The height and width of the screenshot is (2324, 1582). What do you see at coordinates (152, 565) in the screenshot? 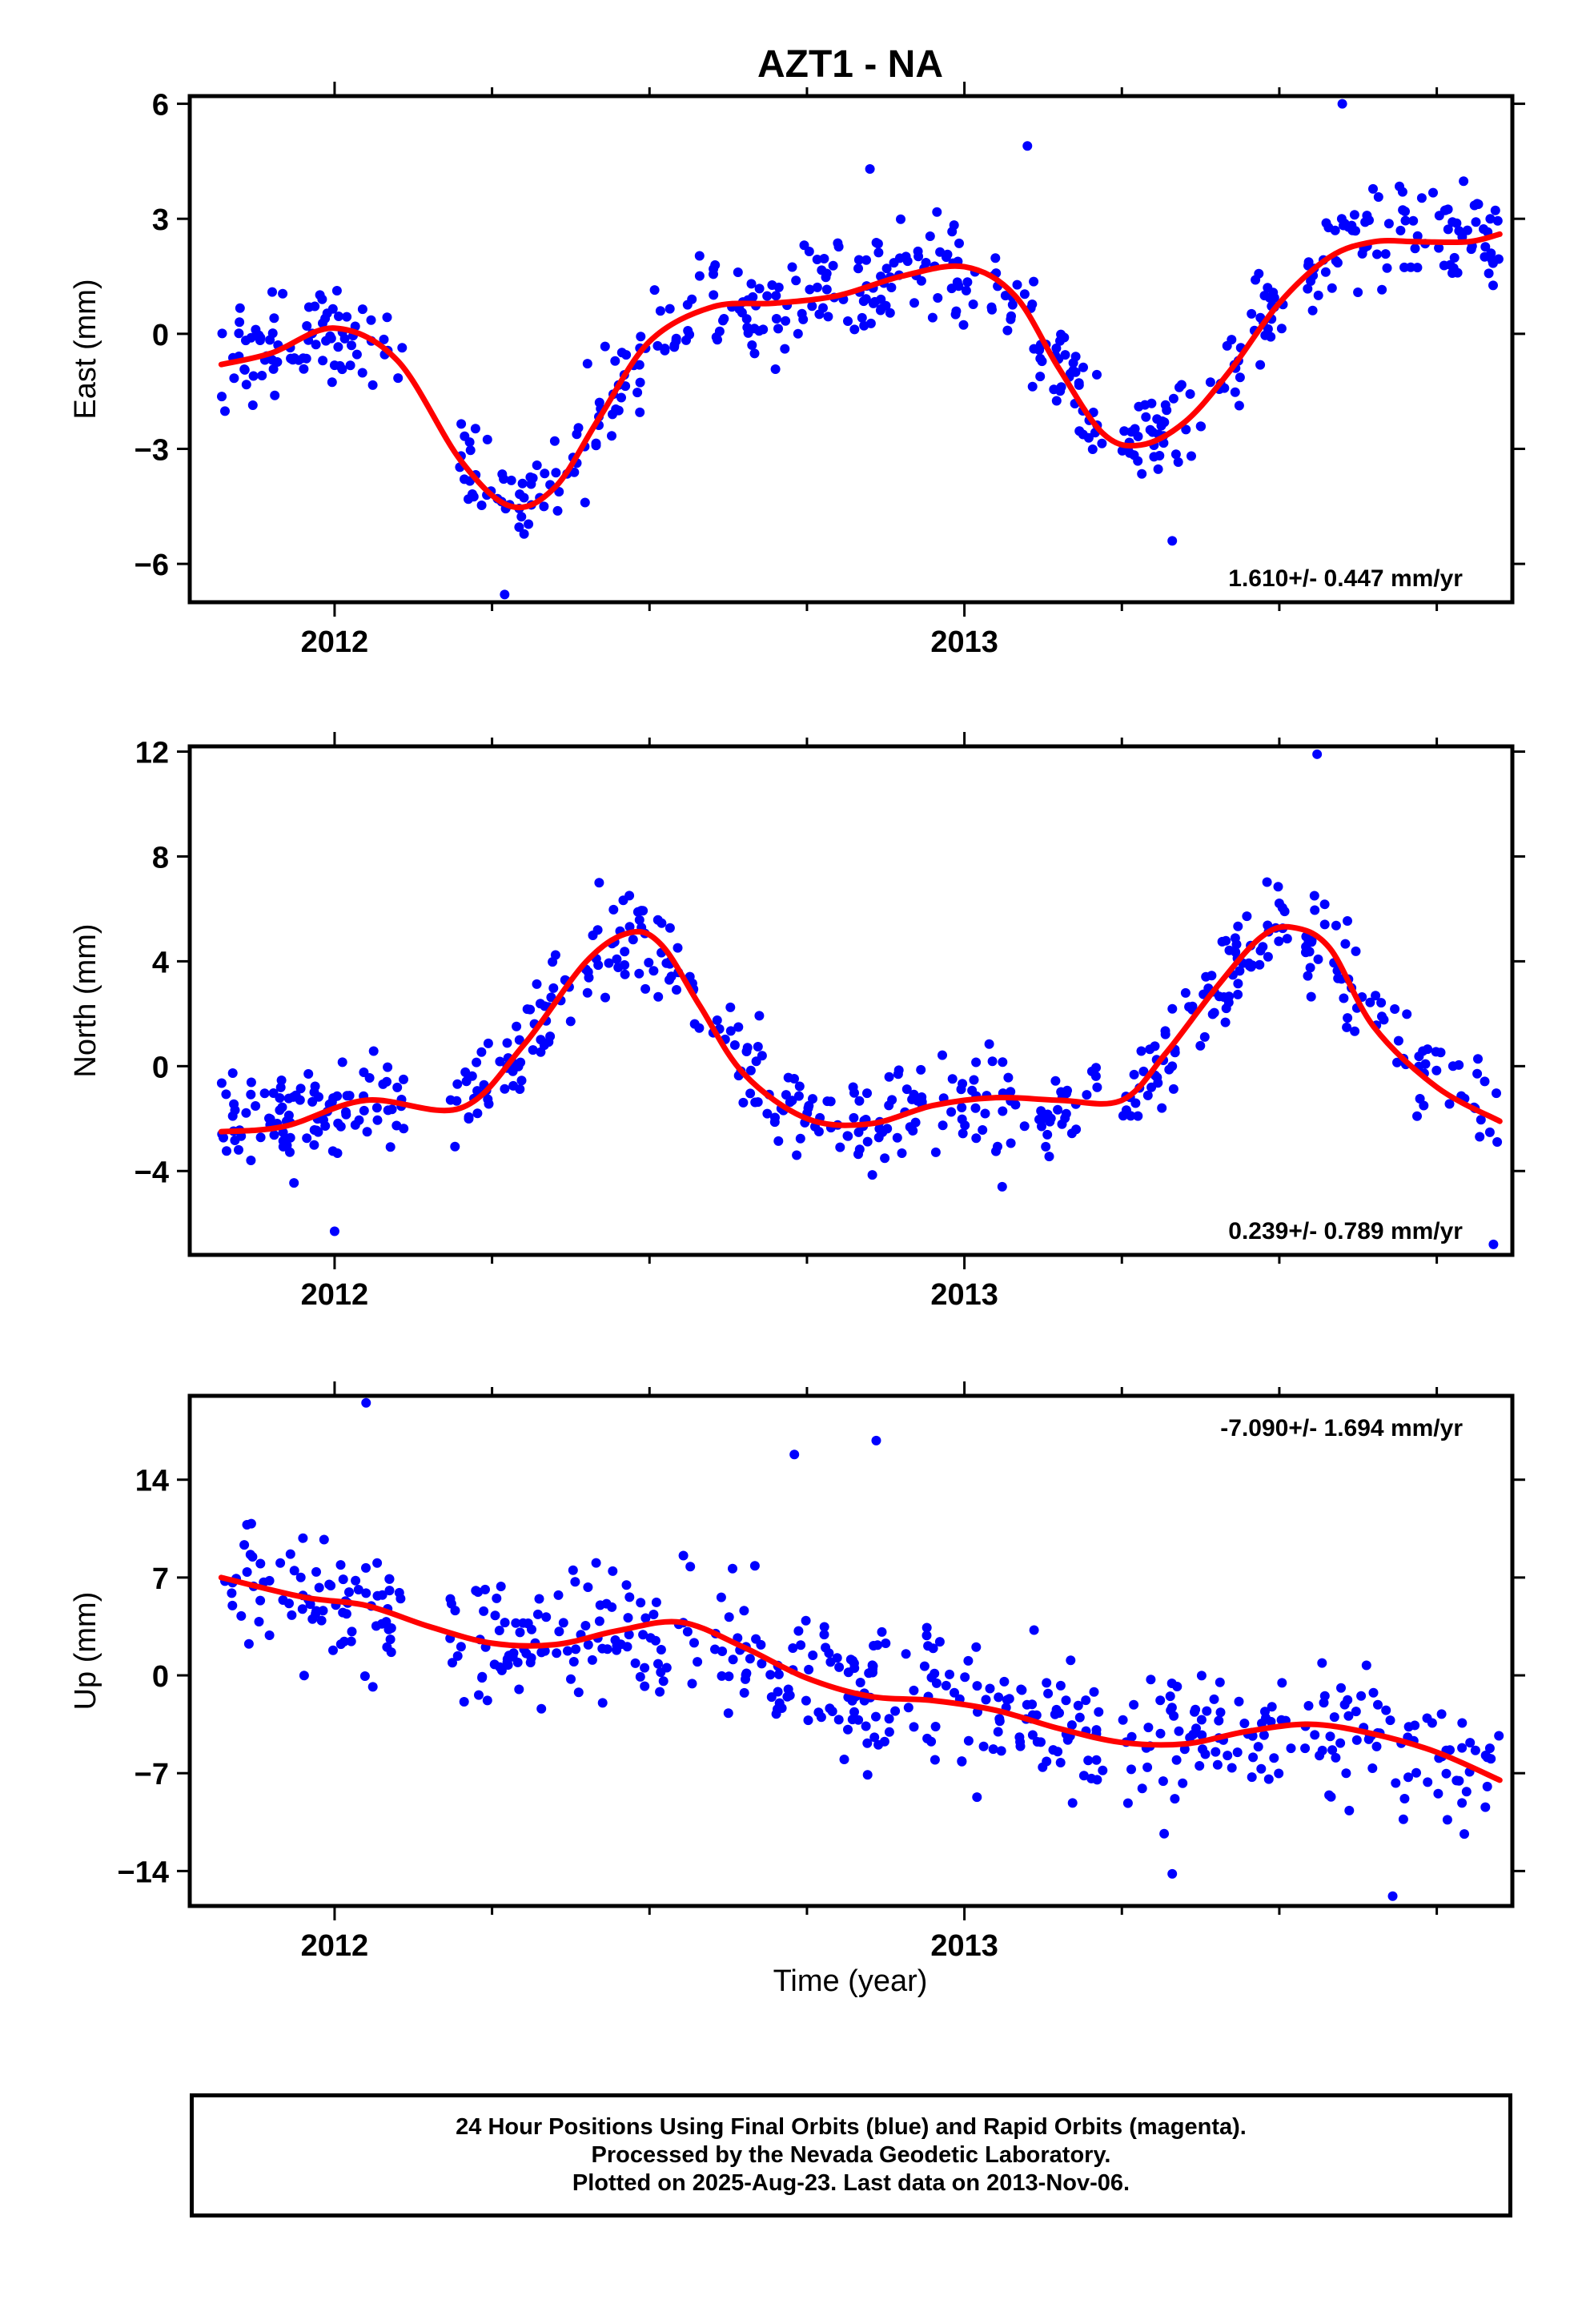
I see `y-tick-label: −6` at bounding box center [152, 565].